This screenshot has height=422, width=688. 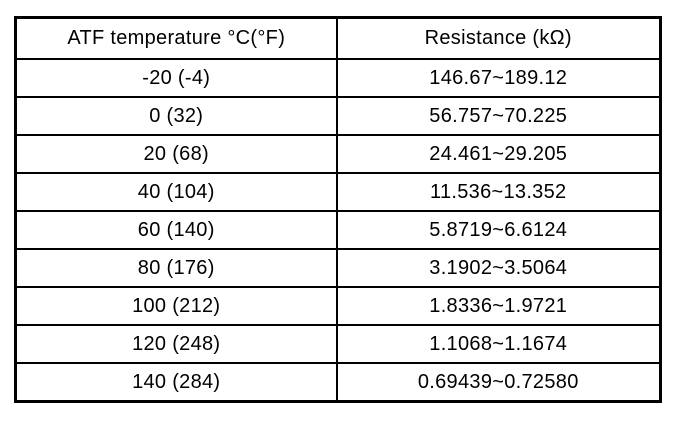 I want to click on resistance-cell: 11.536~13.352, so click(x=498, y=192).